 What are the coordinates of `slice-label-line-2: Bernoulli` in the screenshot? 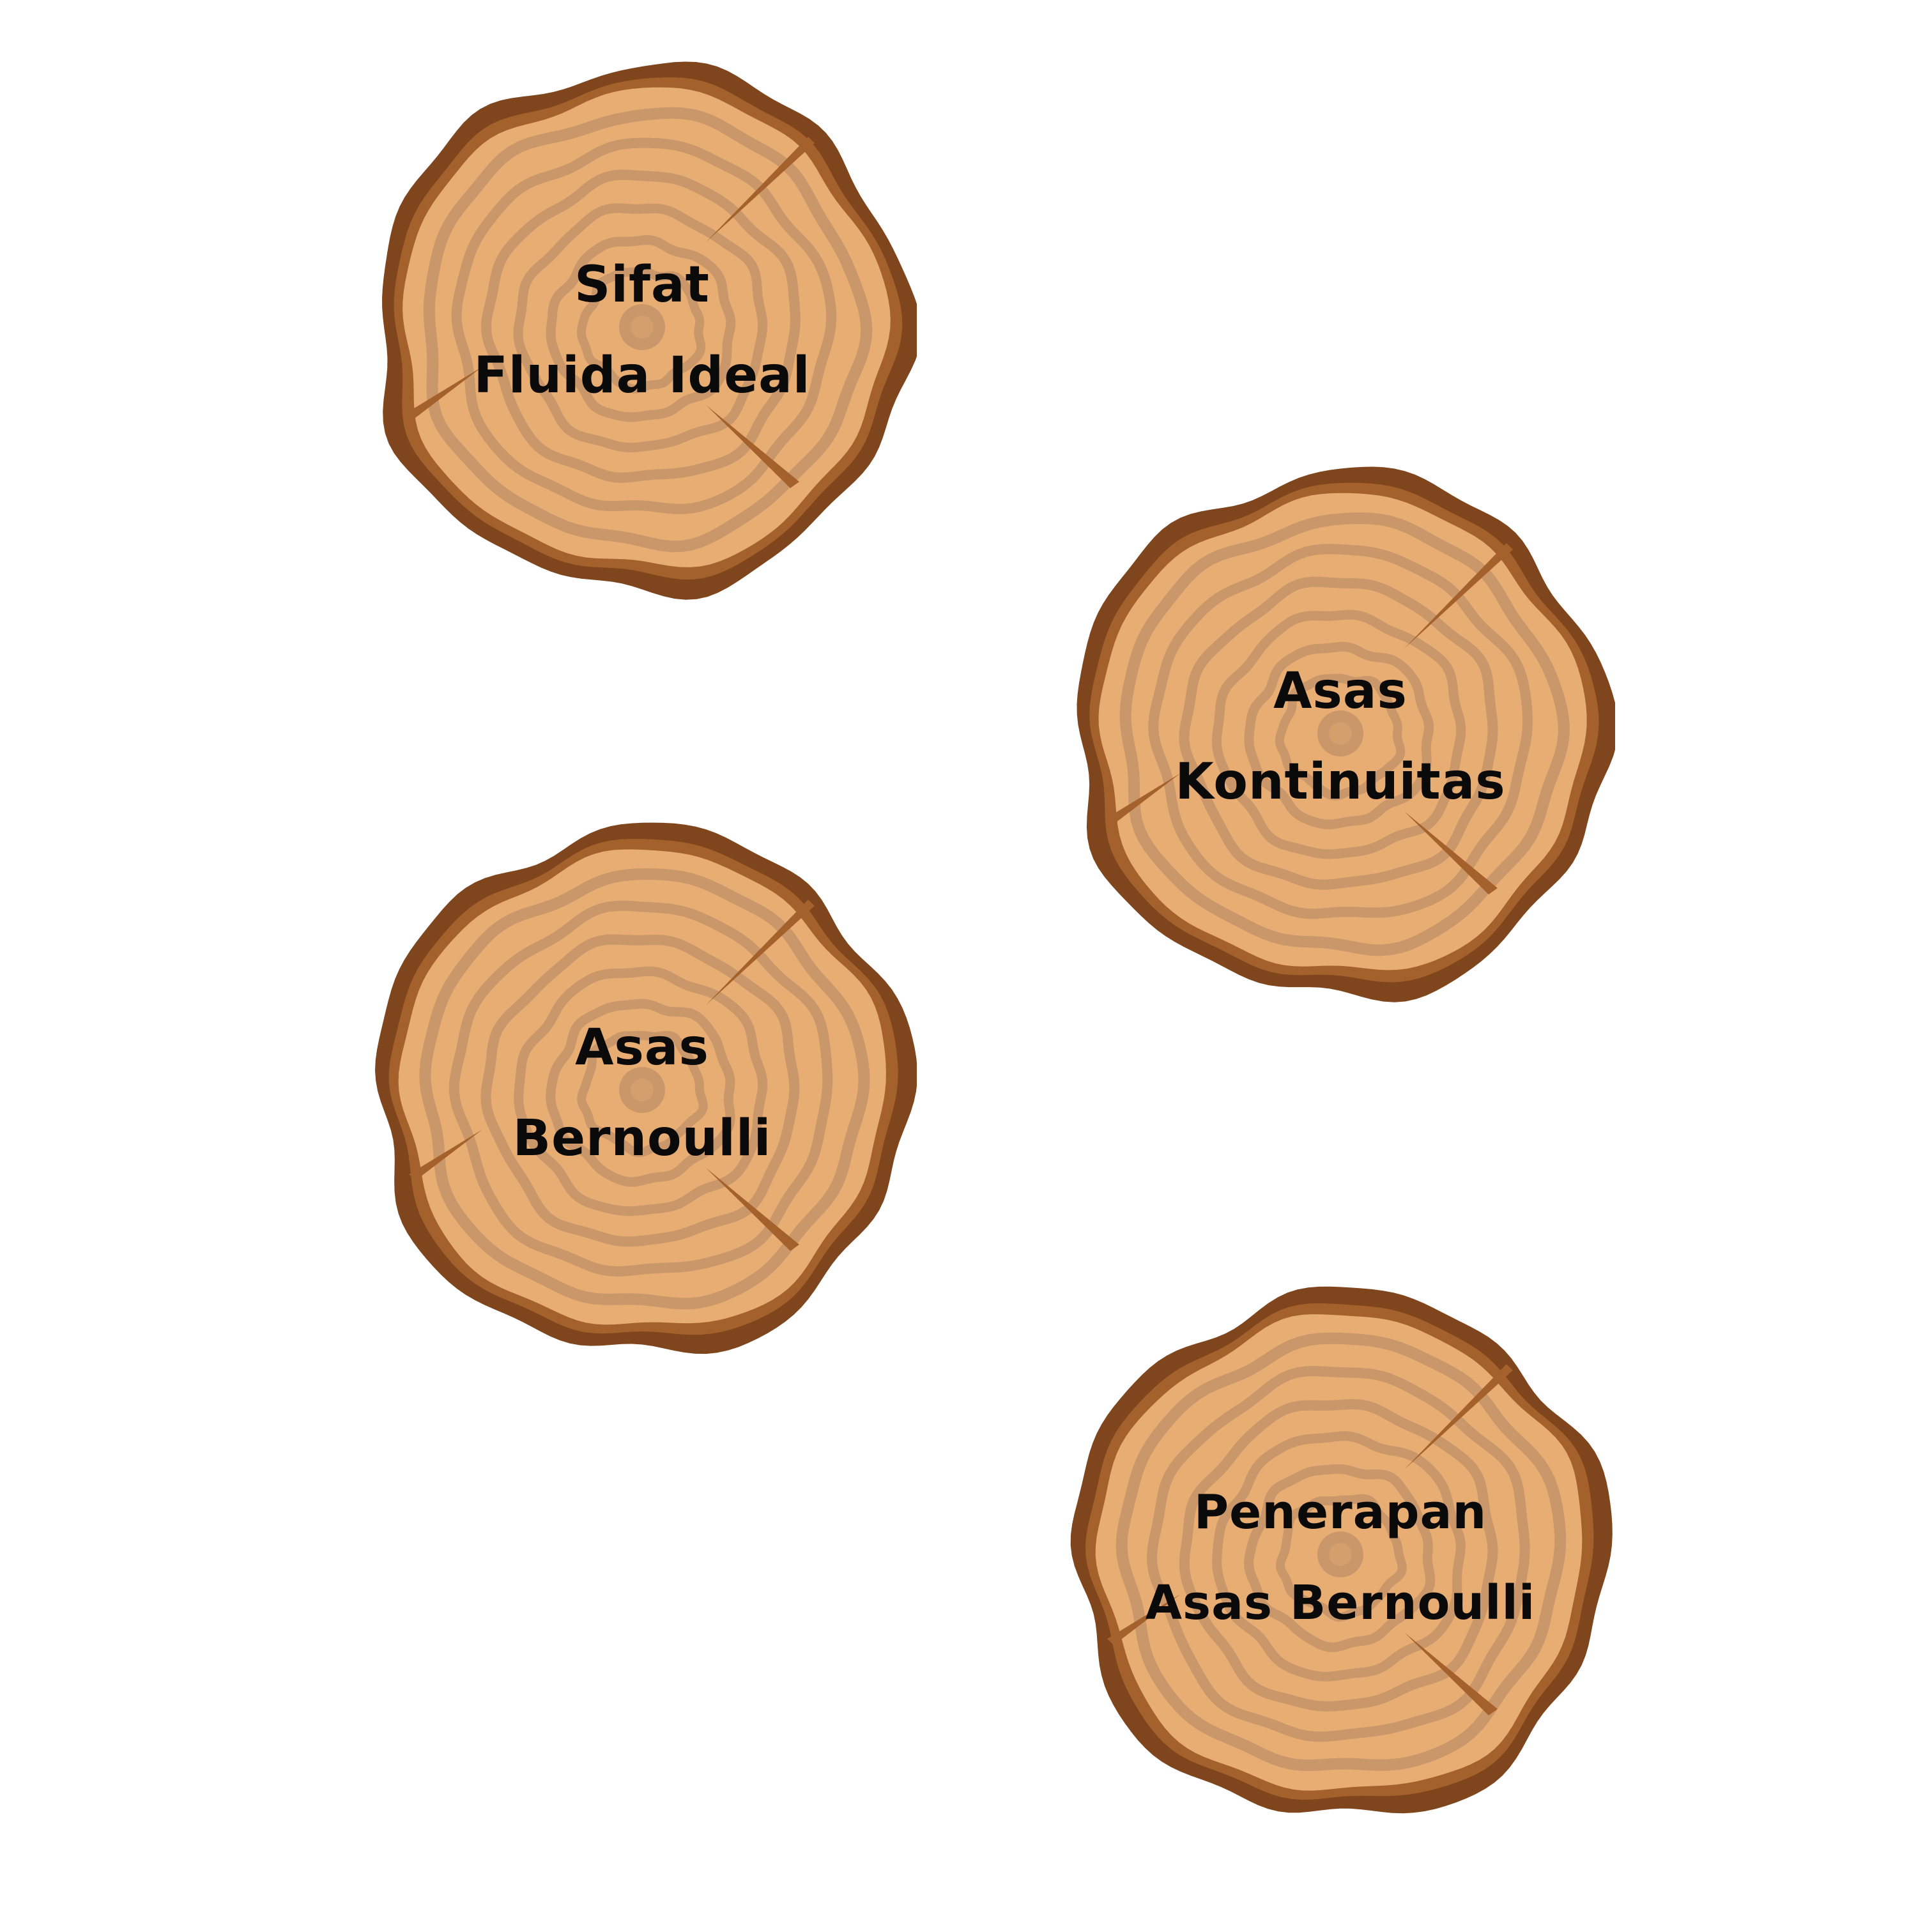 It's located at (642, 1138).